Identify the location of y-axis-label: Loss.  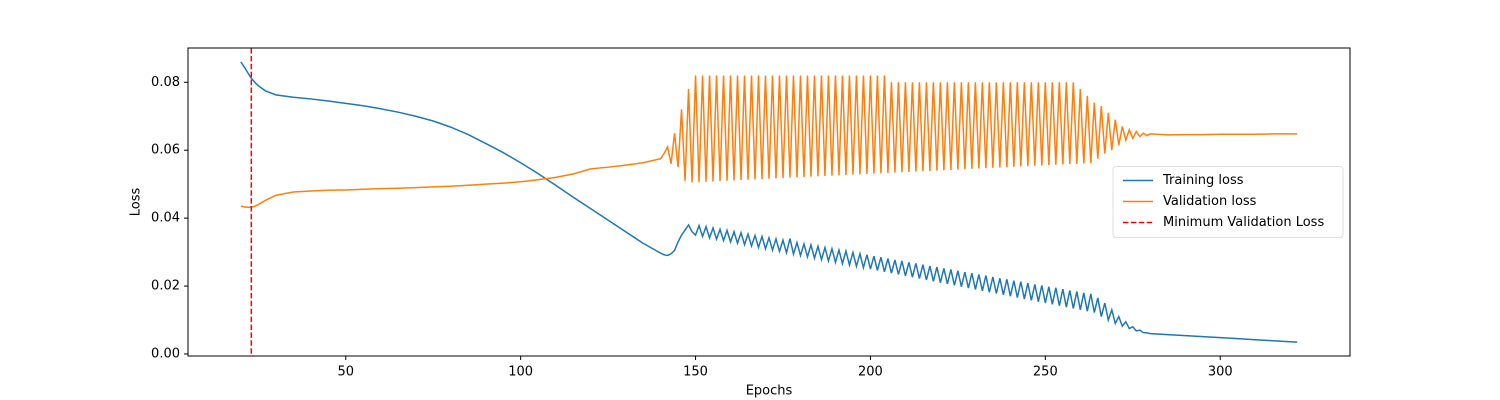
(136, 202).